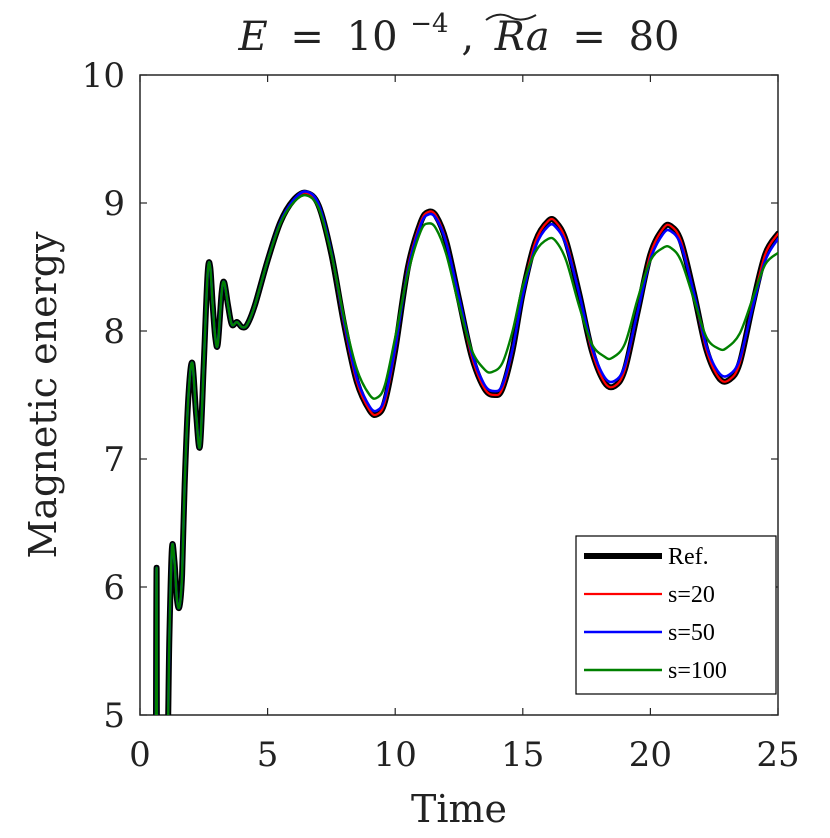 This screenshot has height=838, width=830. Describe the element at coordinates (691, 595) in the screenshot. I see `legend-label-s-20: s=20` at that location.